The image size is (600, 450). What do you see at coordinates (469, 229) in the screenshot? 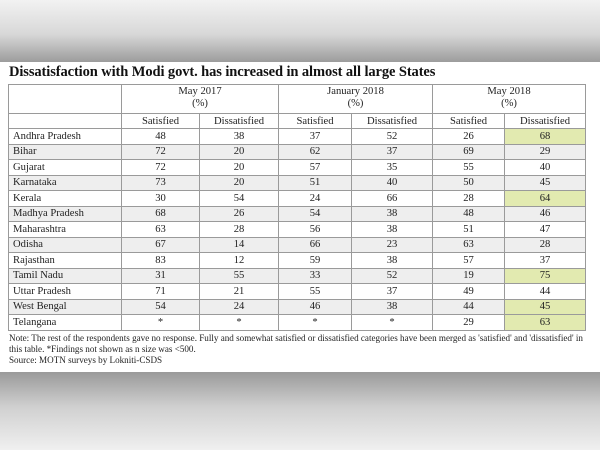
I see `value-cell: 51` at bounding box center [469, 229].